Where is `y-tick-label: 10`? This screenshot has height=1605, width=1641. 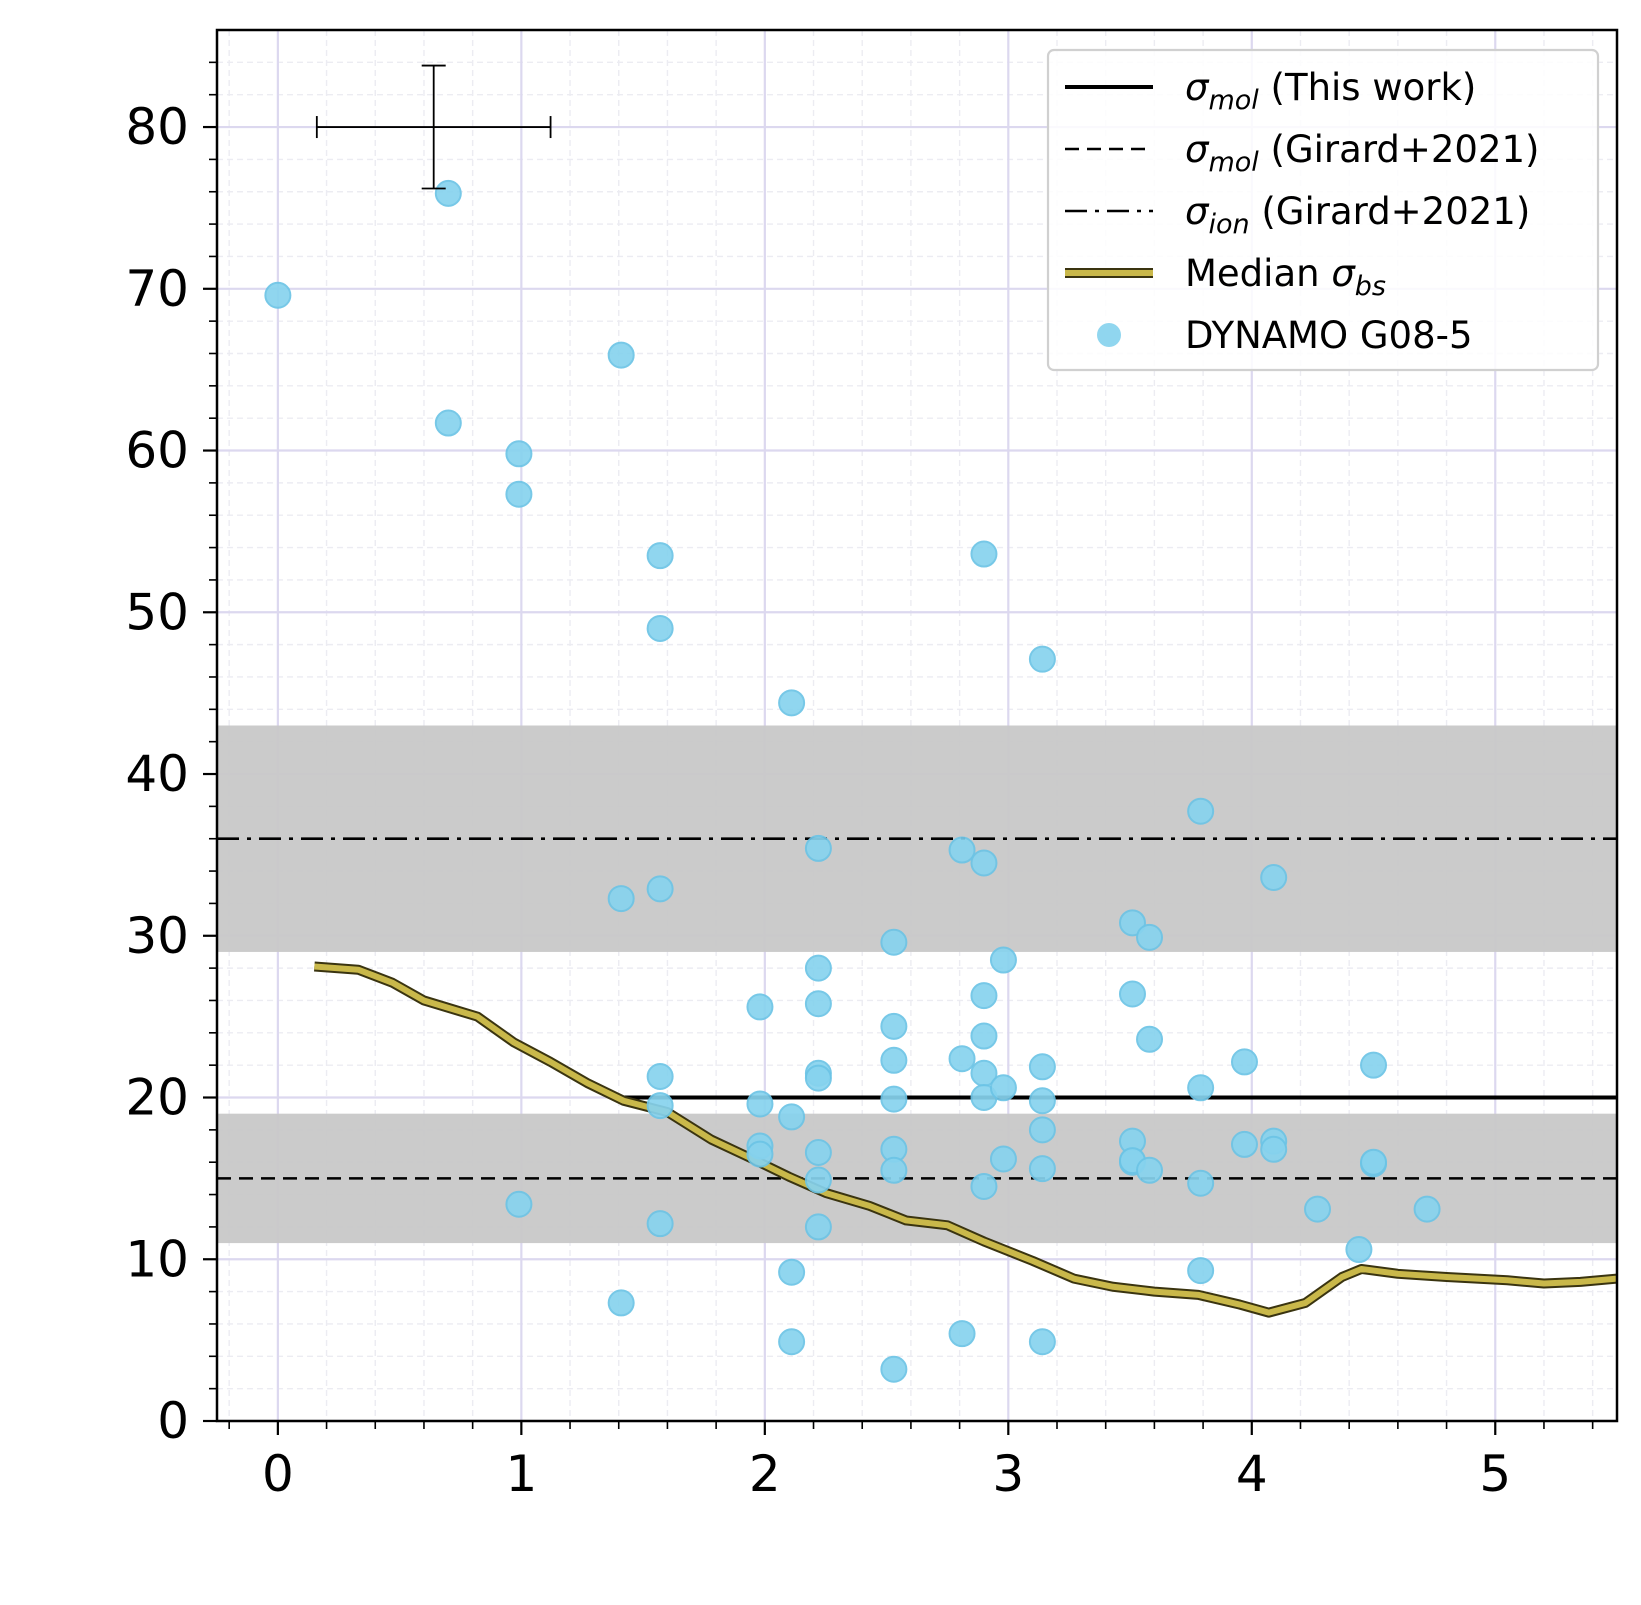
y-tick-label: 10 is located at coordinates (157, 1259).